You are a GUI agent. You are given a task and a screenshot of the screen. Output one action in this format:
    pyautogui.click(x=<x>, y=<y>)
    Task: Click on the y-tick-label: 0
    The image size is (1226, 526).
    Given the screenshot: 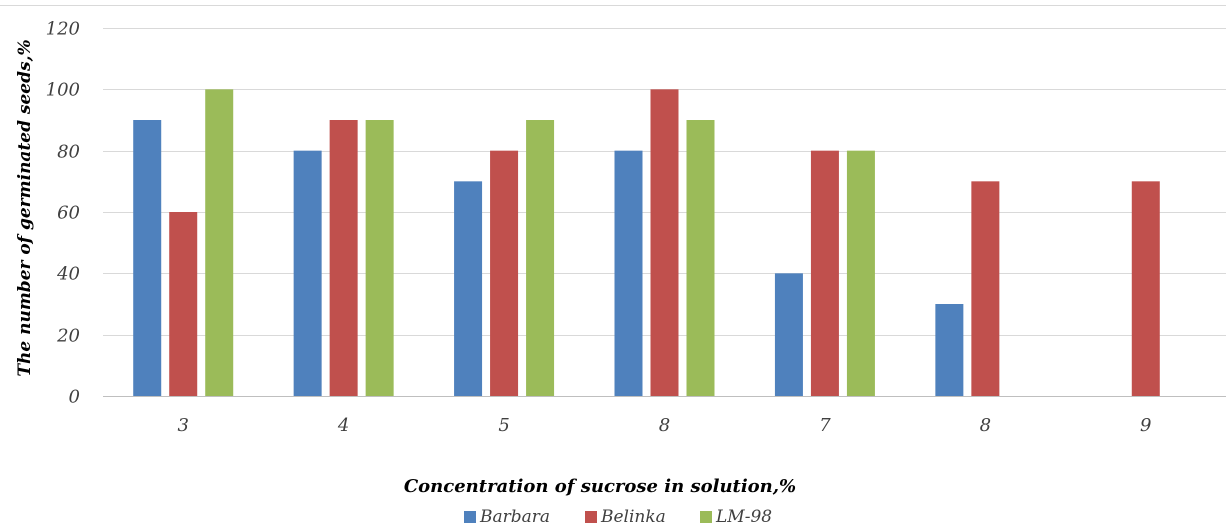 What is the action you would take?
    pyautogui.click(x=74, y=397)
    